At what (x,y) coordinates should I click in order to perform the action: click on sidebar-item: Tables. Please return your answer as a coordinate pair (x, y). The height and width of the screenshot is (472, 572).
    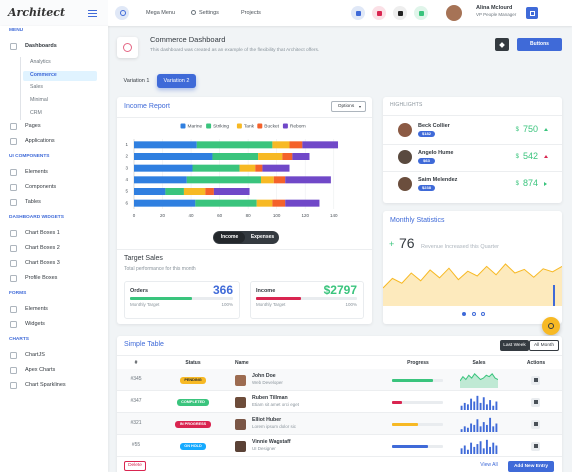
    Looking at the image, I should click on (33, 201).